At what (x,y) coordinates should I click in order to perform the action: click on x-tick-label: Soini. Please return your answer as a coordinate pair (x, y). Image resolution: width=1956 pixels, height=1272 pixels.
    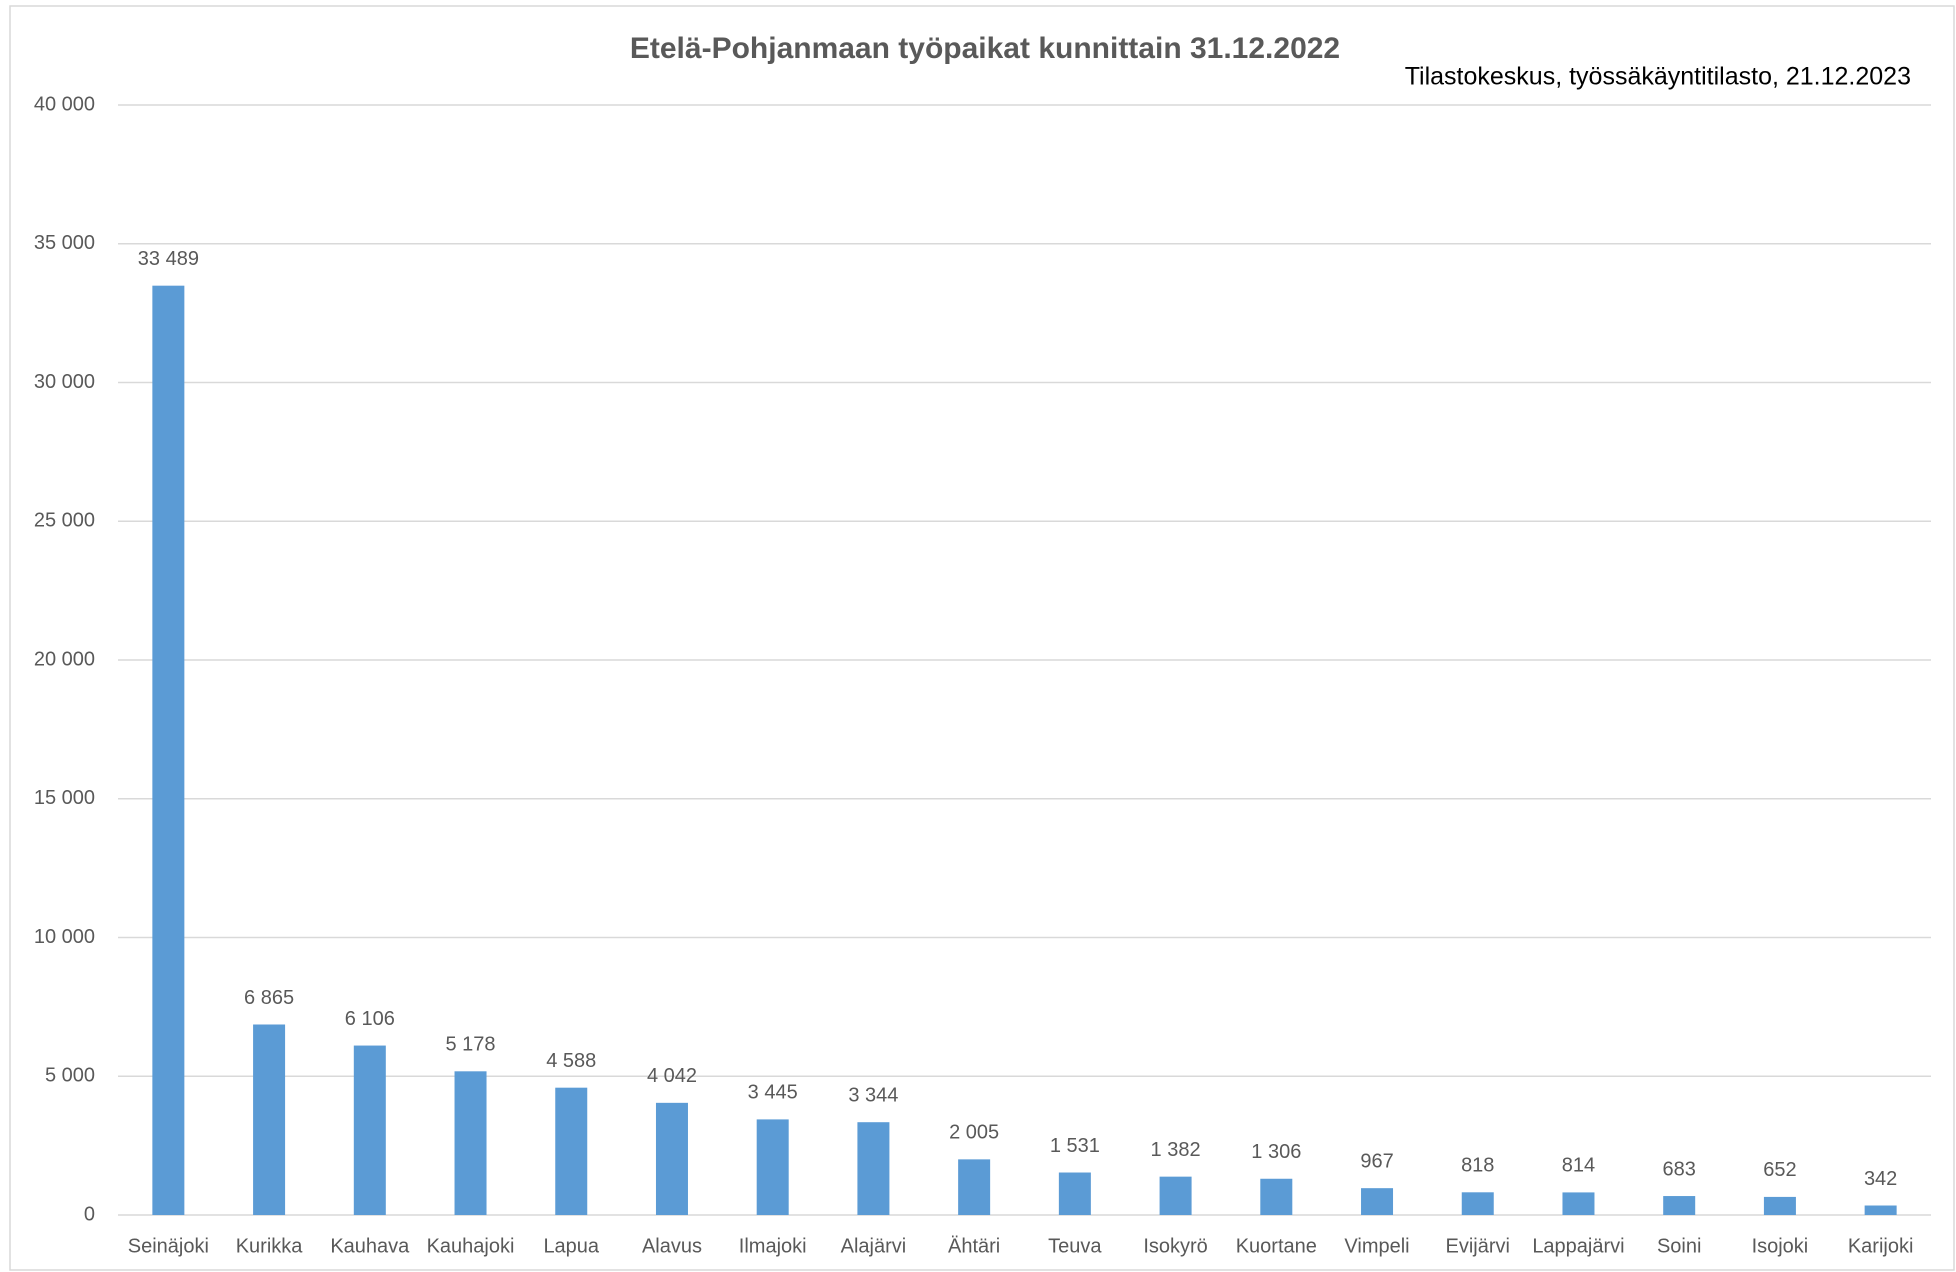
    Looking at the image, I should click on (1679, 1246).